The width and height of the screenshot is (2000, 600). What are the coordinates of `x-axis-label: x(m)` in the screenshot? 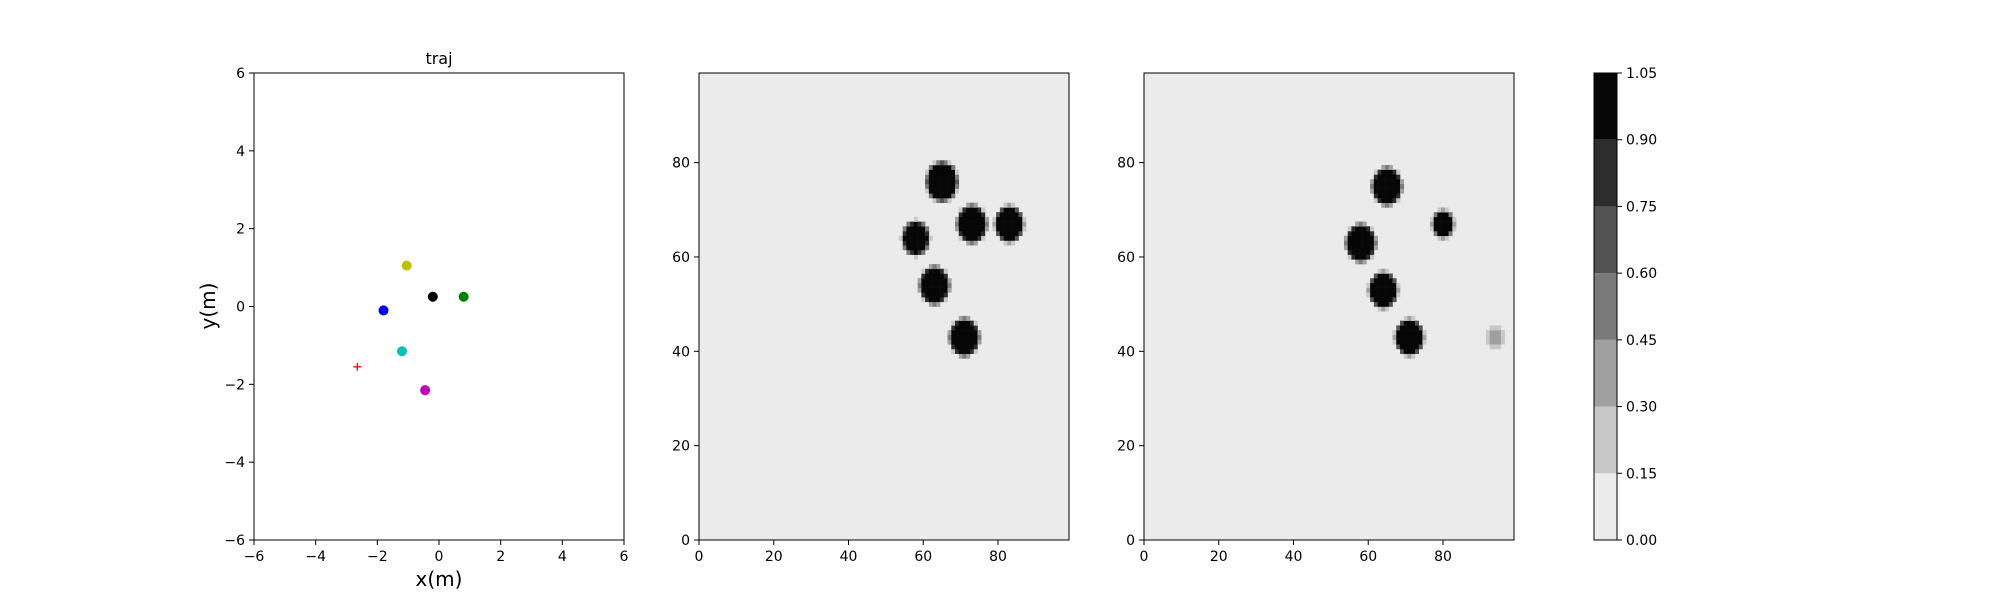 It's located at (439, 579).